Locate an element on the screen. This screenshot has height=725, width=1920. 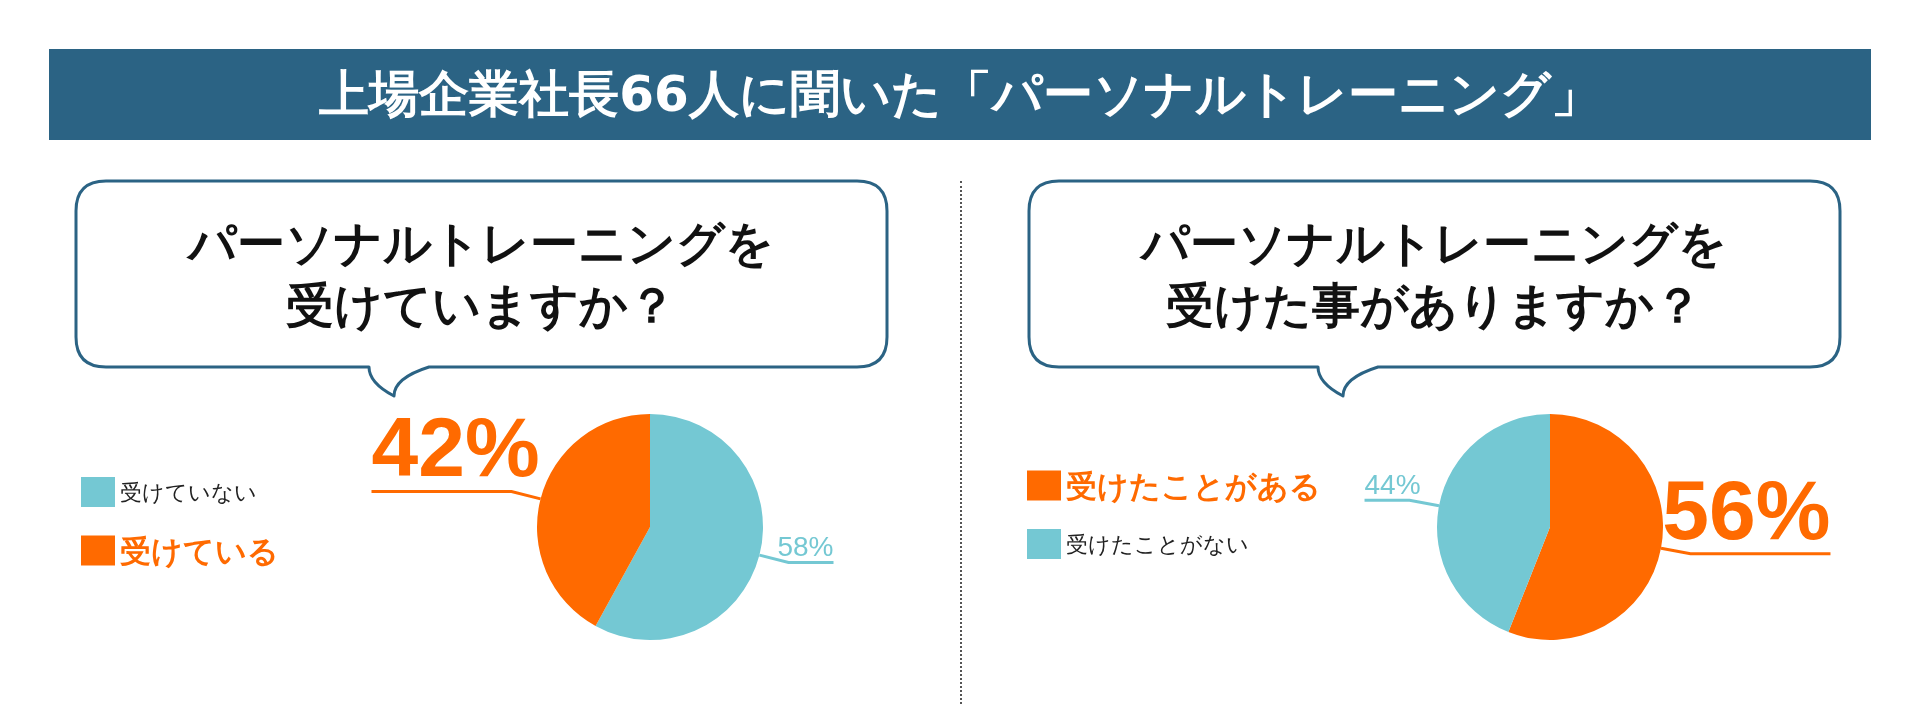
legend-label: 受けたことがない is located at coordinates (1157, 544).